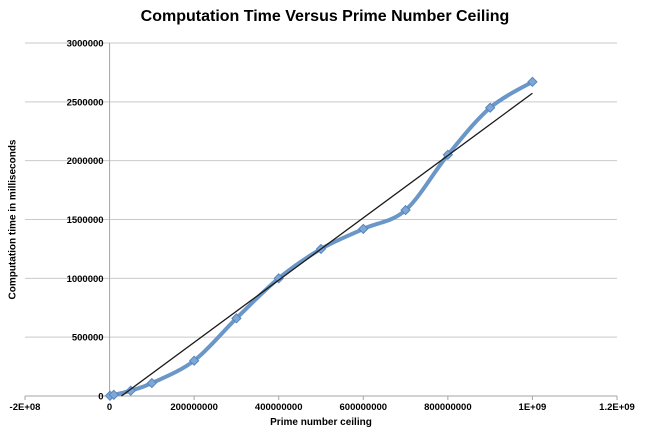 The height and width of the screenshot is (441, 650). Describe the element at coordinates (448, 407) in the screenshot. I see `x-tick-label: 800000000` at that location.